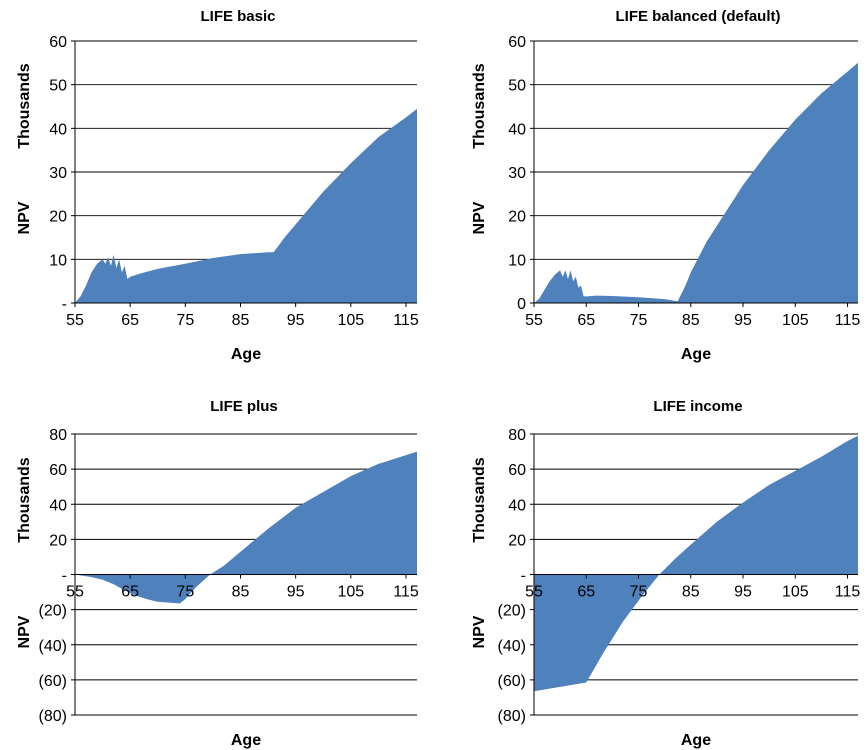  I want to click on chart-title: LIFE balanced (default), so click(697, 16).